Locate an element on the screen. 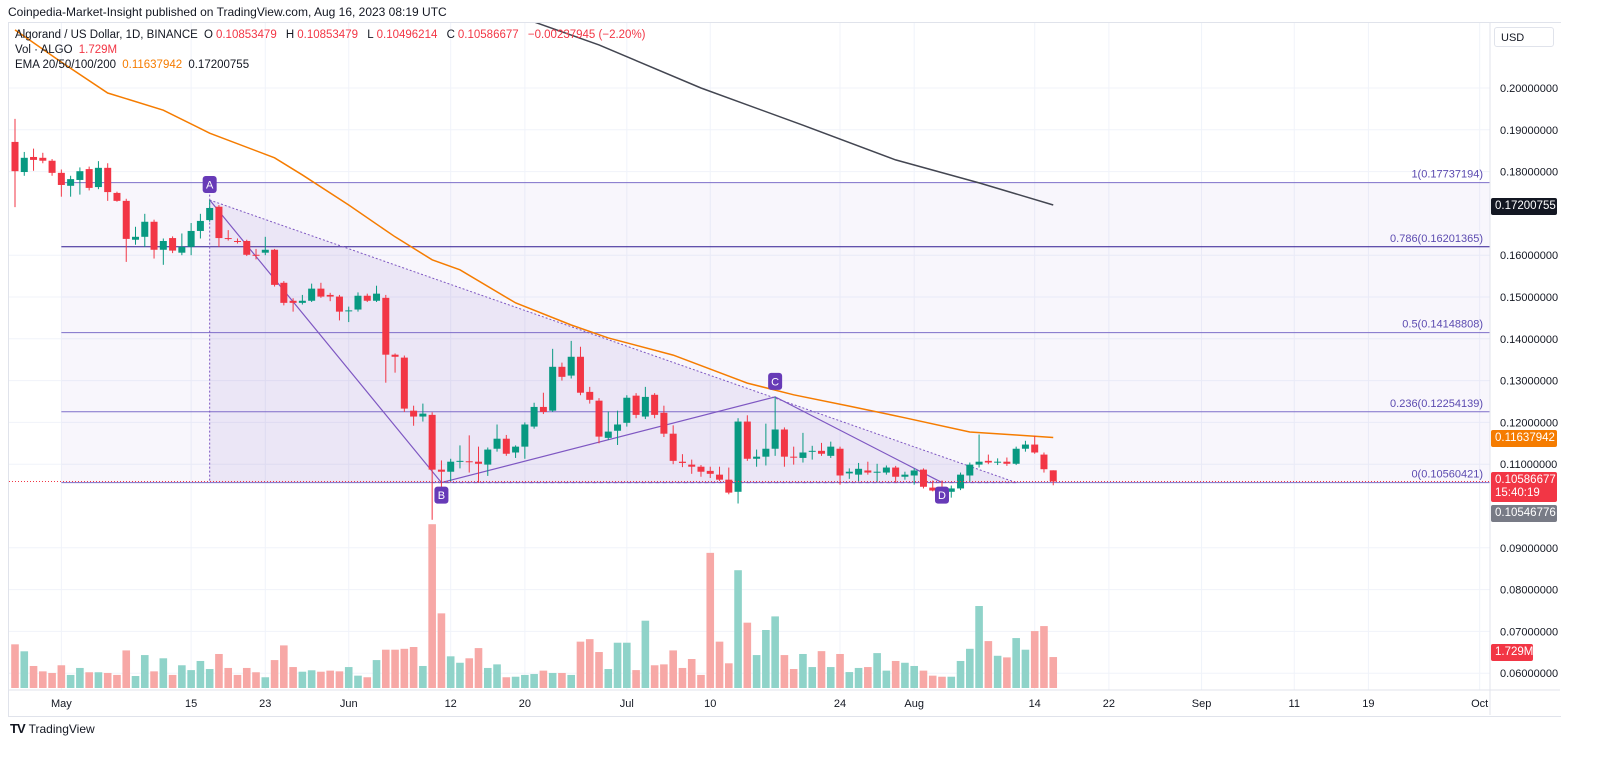 The image size is (1600, 759). time-axis-label: 12 is located at coordinates (451, 704).